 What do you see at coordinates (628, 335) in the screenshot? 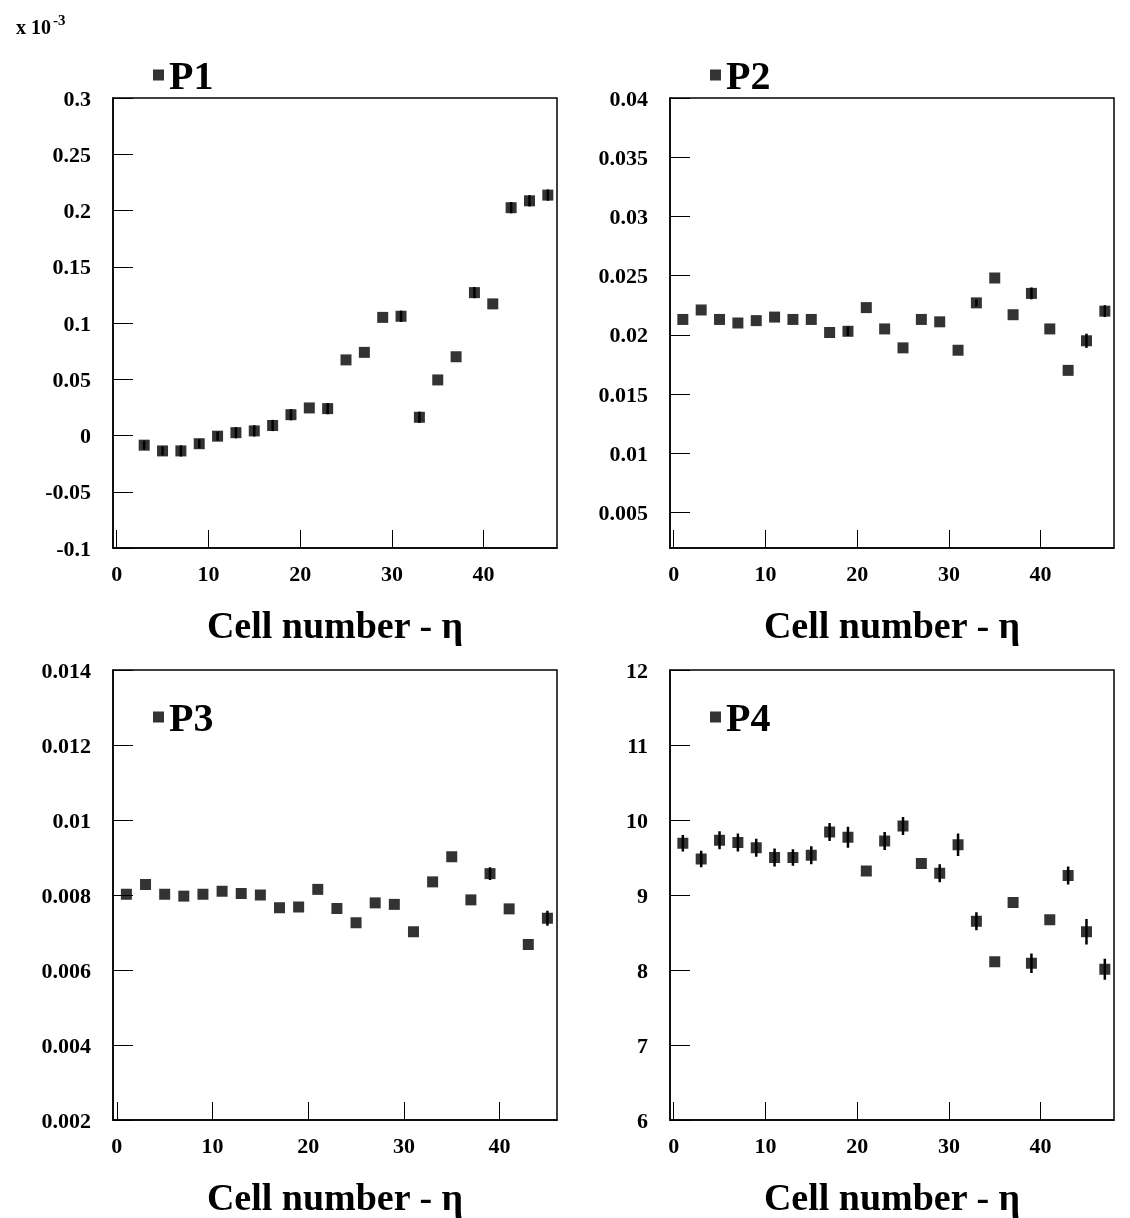
I see `y-tick-label: 0.02` at bounding box center [628, 335].